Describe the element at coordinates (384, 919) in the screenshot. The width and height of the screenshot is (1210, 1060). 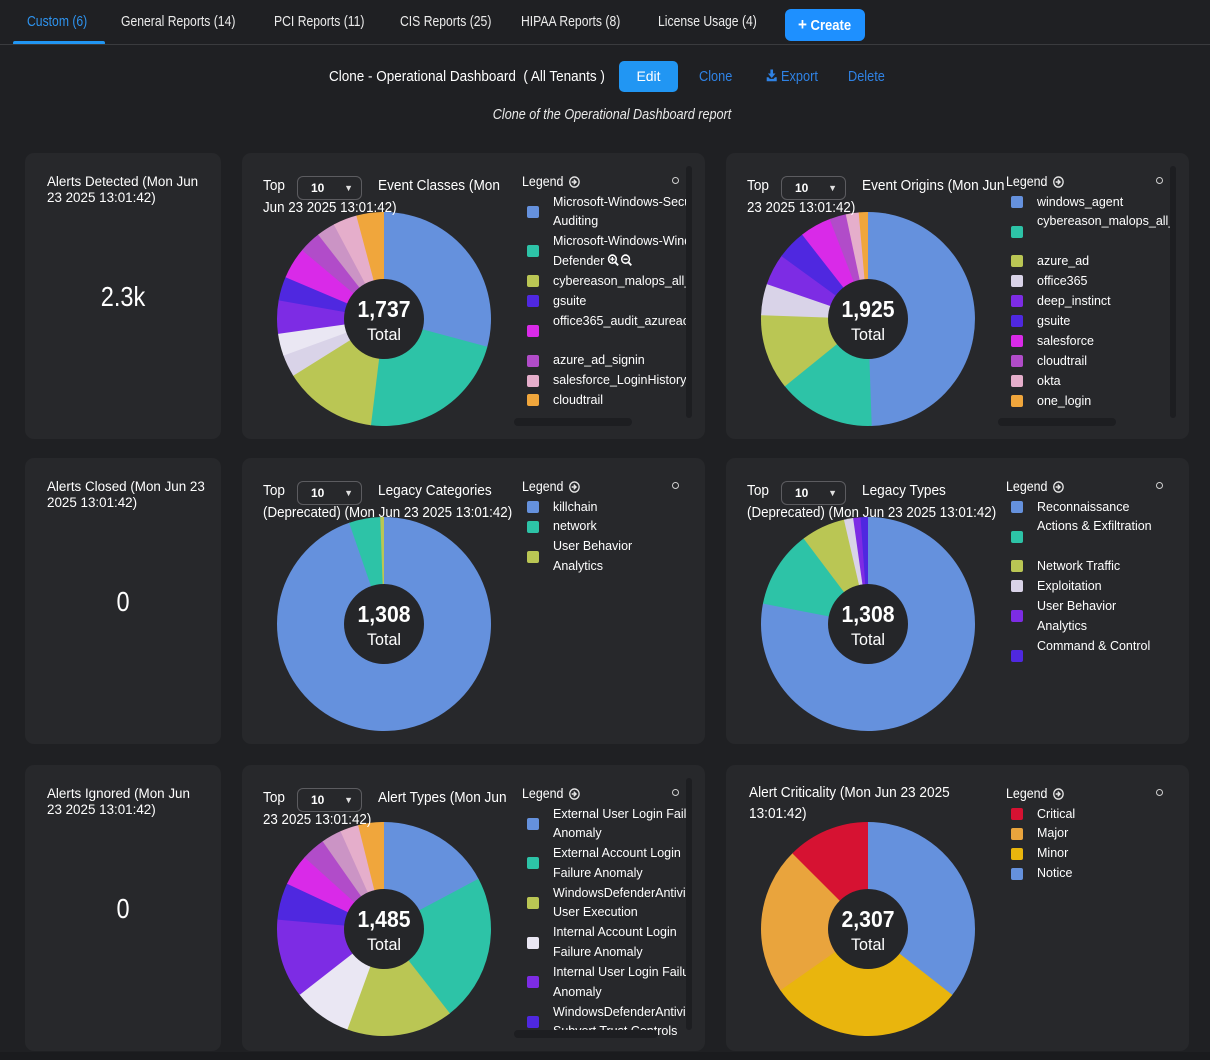
I see `svg-text: 1,485` at that location.